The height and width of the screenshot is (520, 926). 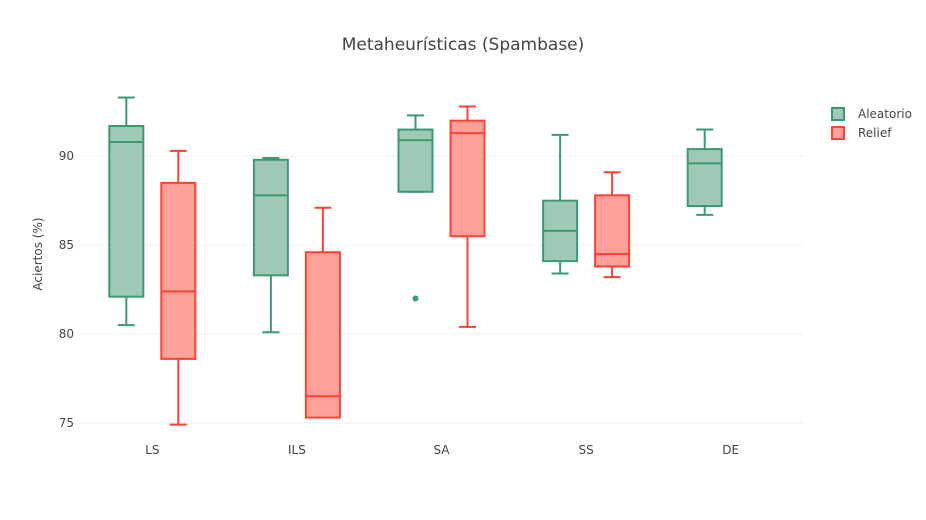 What do you see at coordinates (415, 298) in the screenshot?
I see `outlier-point` at bounding box center [415, 298].